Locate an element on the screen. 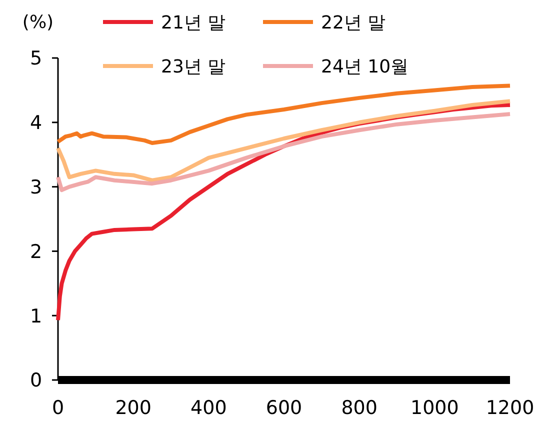 The height and width of the screenshot is (432, 538). x-tick-label: 1200 is located at coordinates (510, 408).